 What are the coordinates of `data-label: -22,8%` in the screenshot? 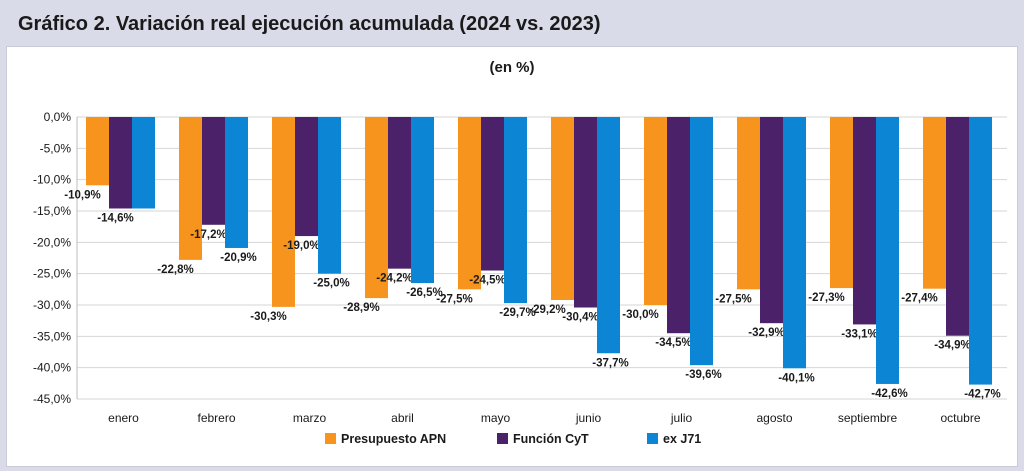 It's located at (175, 270).